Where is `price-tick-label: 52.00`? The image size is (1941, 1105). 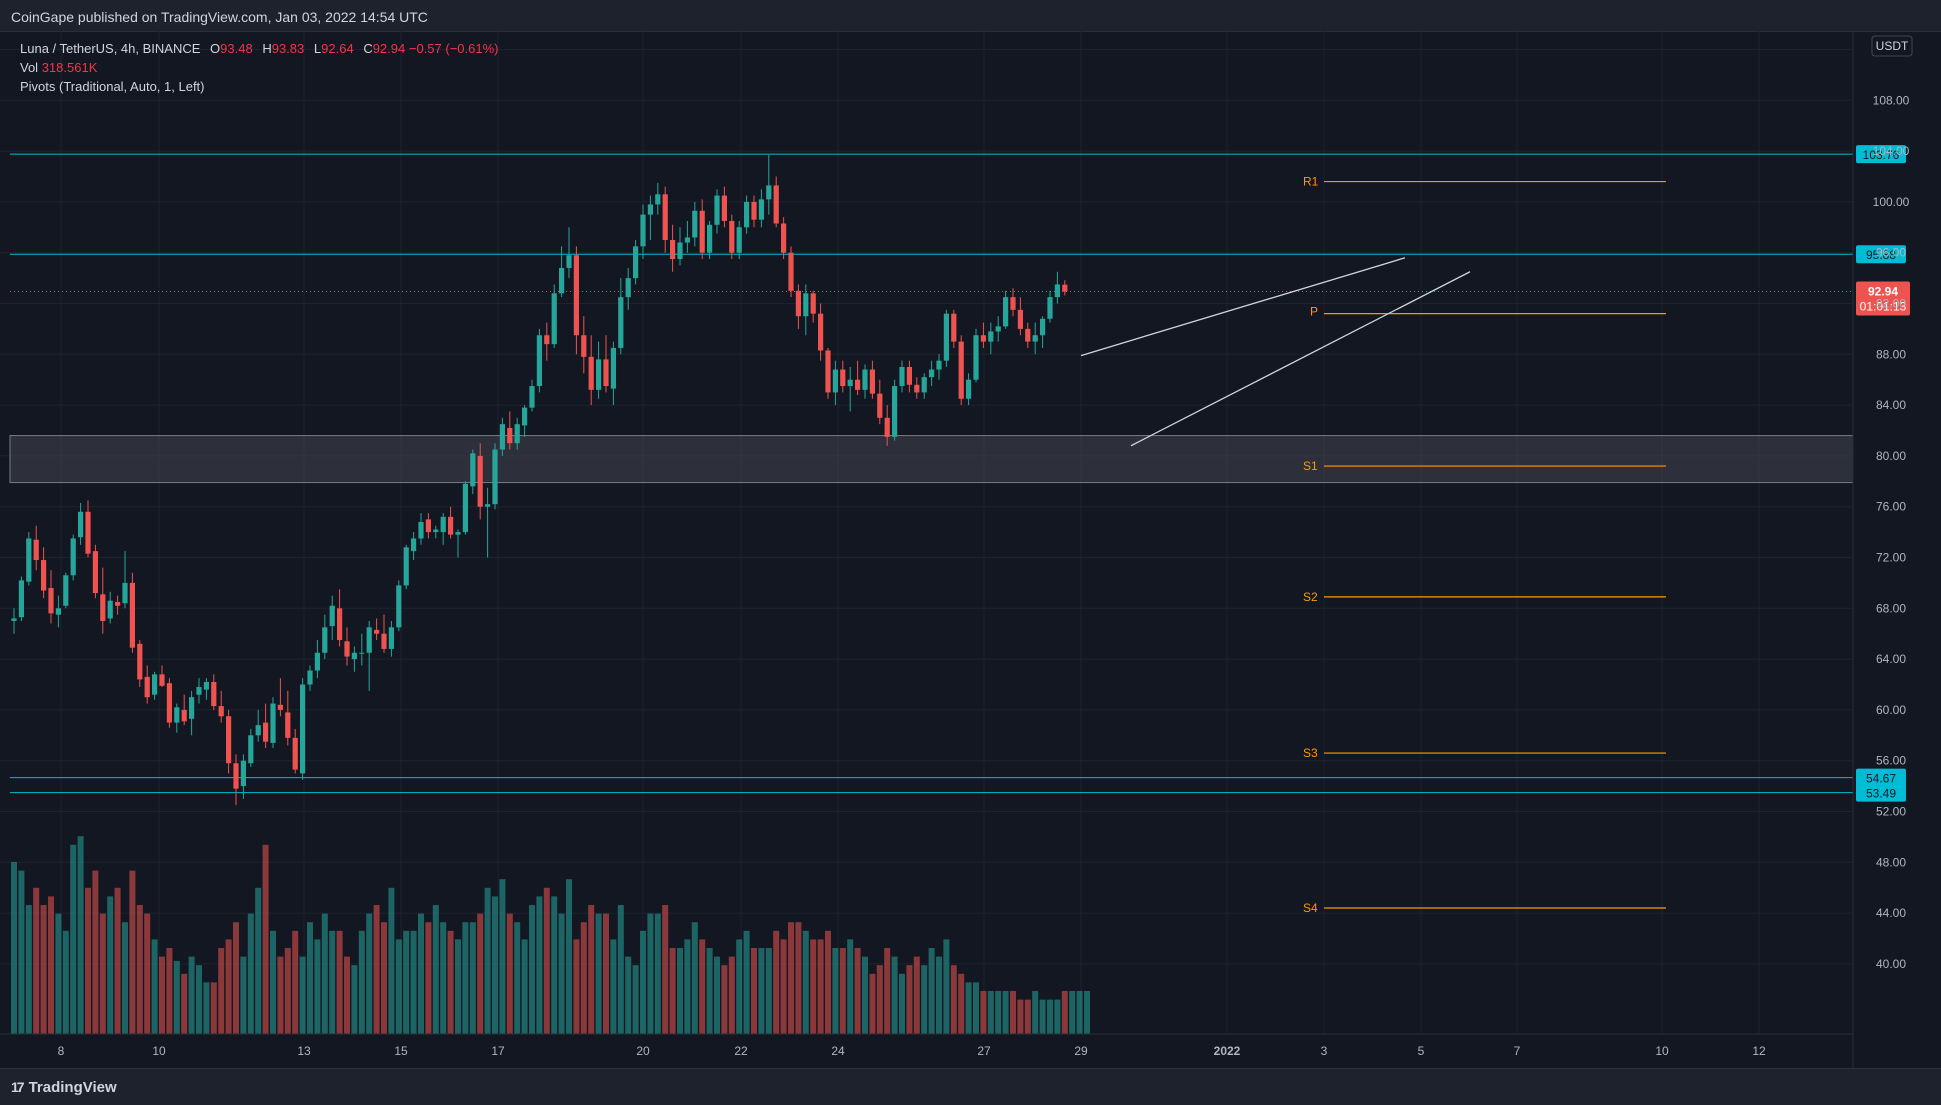
price-tick-label: 52.00 is located at coordinates (1891, 812).